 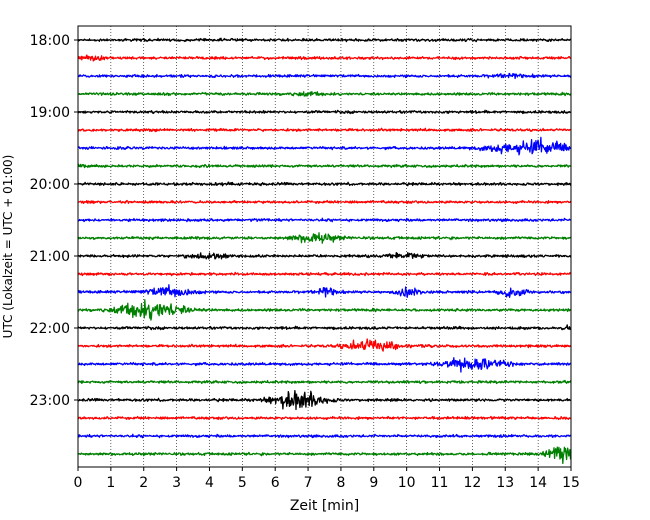 What do you see at coordinates (308, 483) in the screenshot?
I see `x-tick-label: 7` at bounding box center [308, 483].